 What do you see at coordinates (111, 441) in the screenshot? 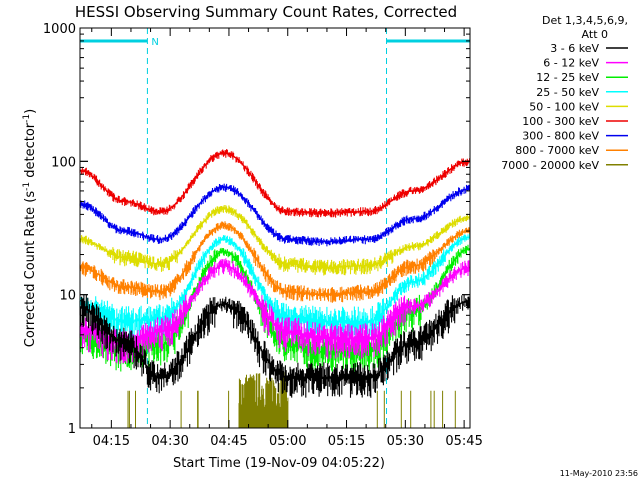
I see `x-tick-label: 04:15` at bounding box center [111, 441].